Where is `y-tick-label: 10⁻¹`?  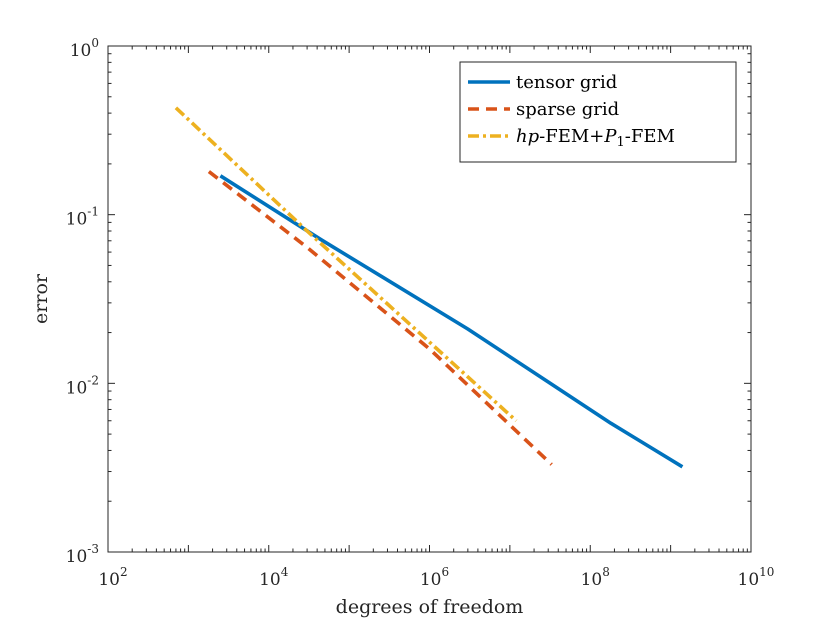
y-tick-label: 10⁻¹ is located at coordinates (82, 217).